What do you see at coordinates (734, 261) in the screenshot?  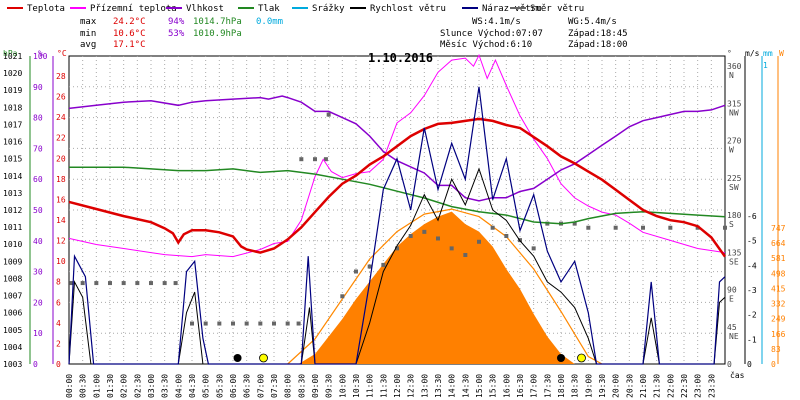 I see `dir-name-tick: SE` at bounding box center [734, 261].